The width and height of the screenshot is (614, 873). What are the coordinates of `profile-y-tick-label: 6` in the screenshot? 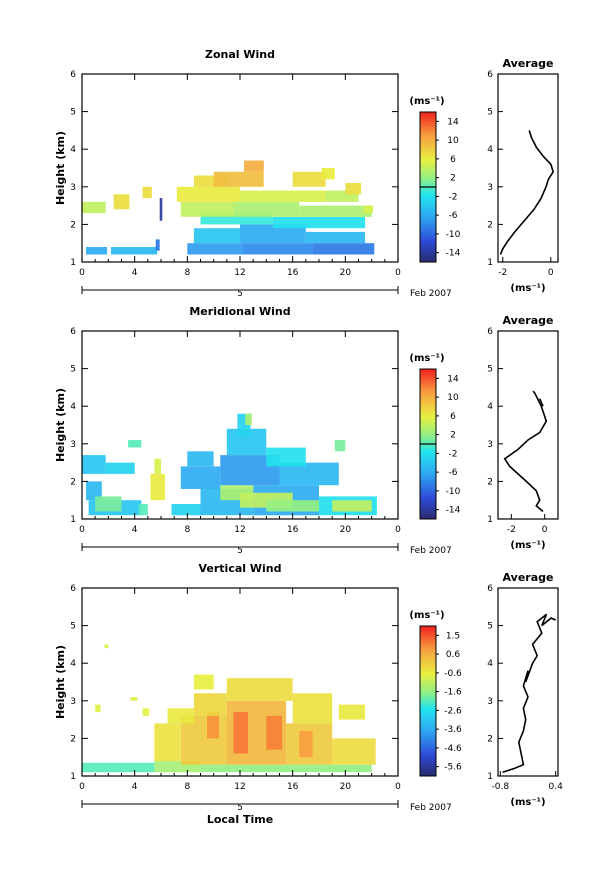 It's located at (490, 75).